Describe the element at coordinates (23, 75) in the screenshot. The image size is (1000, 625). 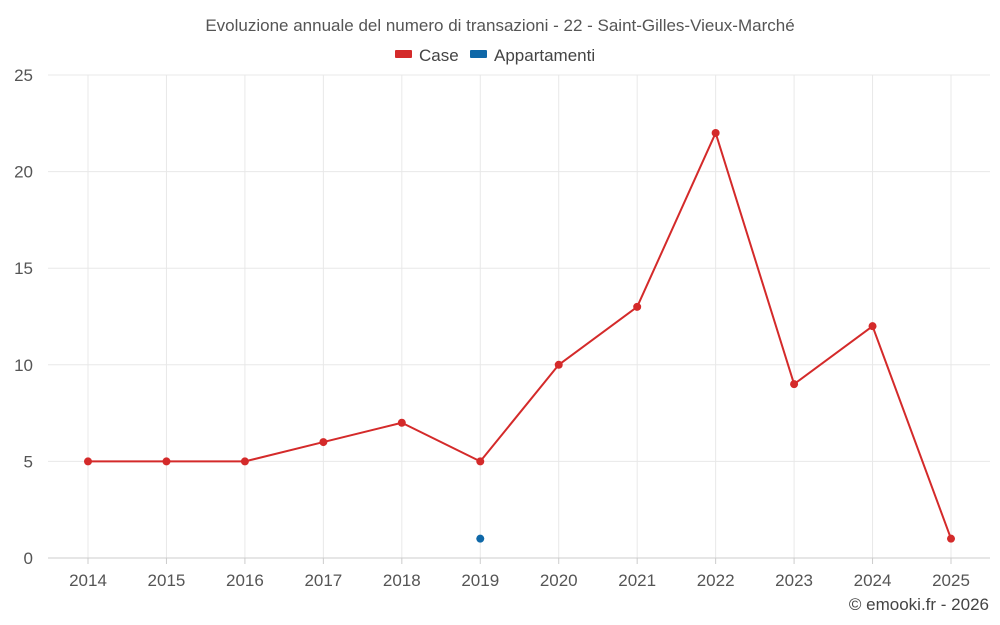
I see `y-tick-label: 25` at that location.